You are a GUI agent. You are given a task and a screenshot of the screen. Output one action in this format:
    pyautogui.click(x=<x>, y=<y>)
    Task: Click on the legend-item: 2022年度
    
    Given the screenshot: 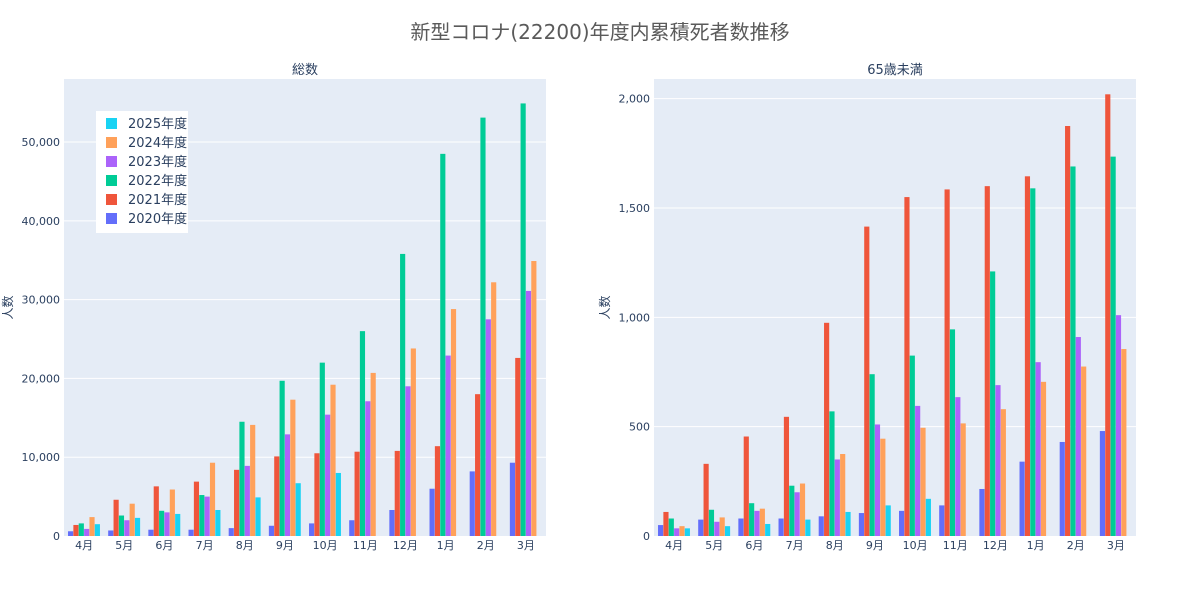 What is the action you would take?
    pyautogui.click(x=146, y=181)
    